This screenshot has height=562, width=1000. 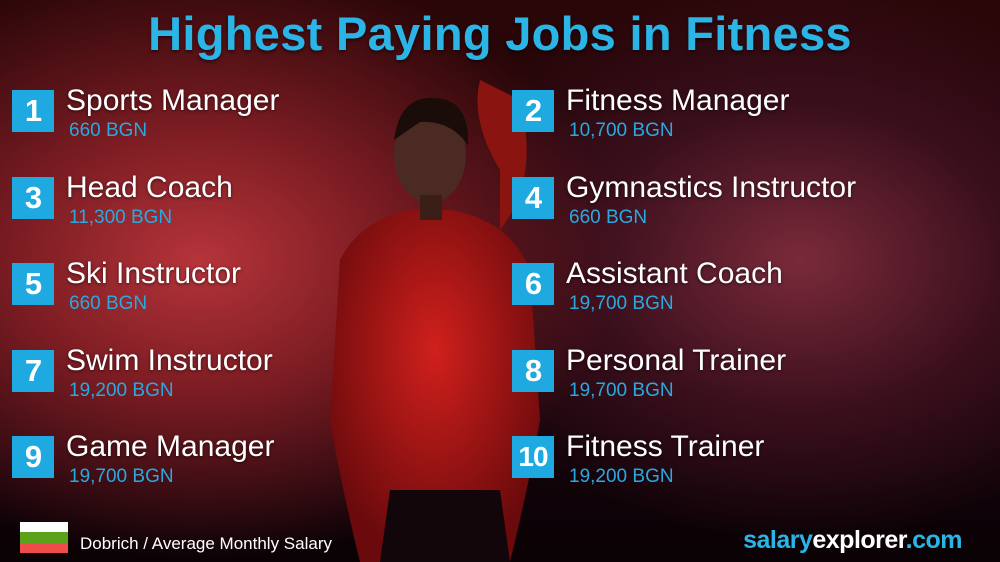 What do you see at coordinates (121, 217) in the screenshot?
I see `job-salary: 11,300 BGN` at bounding box center [121, 217].